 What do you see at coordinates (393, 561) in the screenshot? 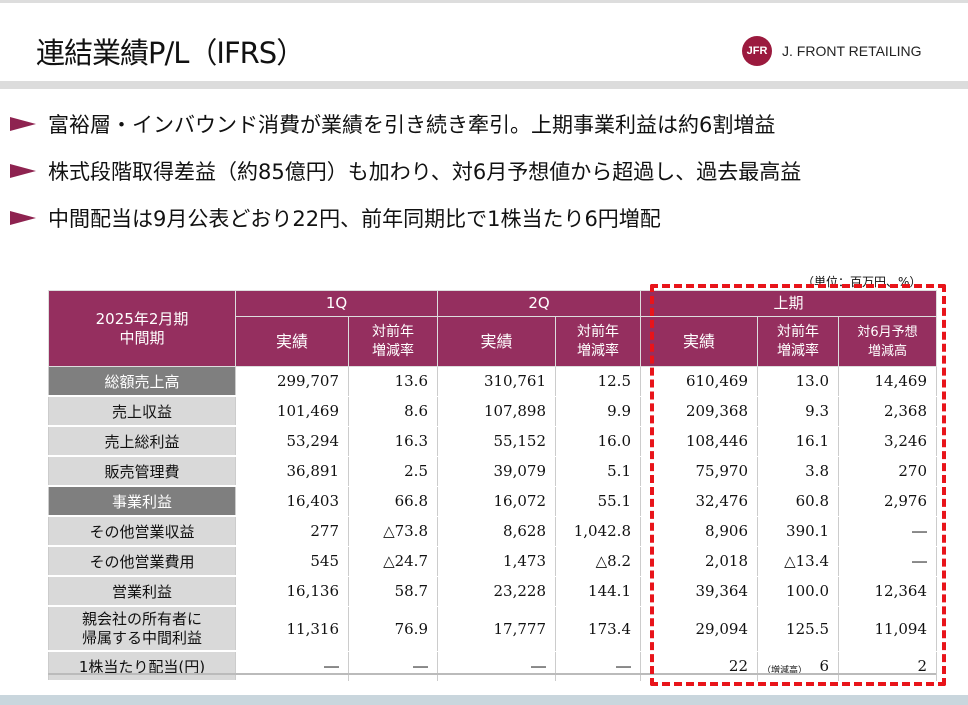
I see `table-cell: △24.7` at bounding box center [393, 561].